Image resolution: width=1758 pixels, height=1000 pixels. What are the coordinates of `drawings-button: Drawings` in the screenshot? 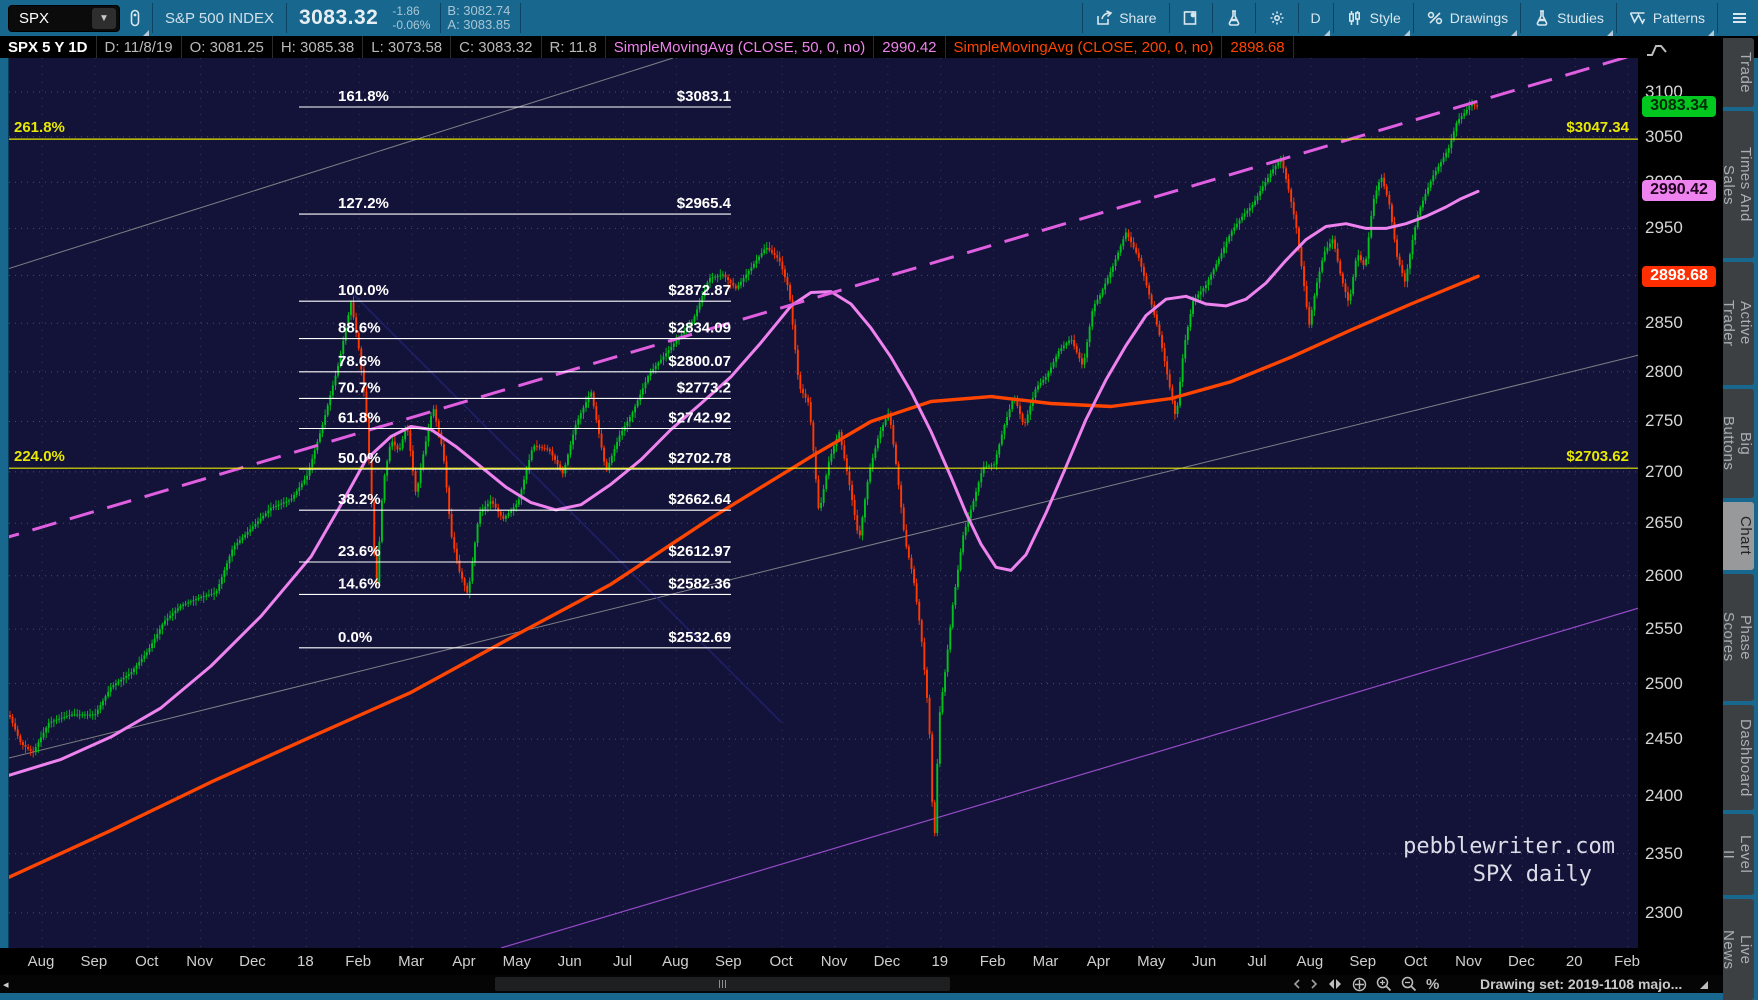 It's located at (1467, 18).